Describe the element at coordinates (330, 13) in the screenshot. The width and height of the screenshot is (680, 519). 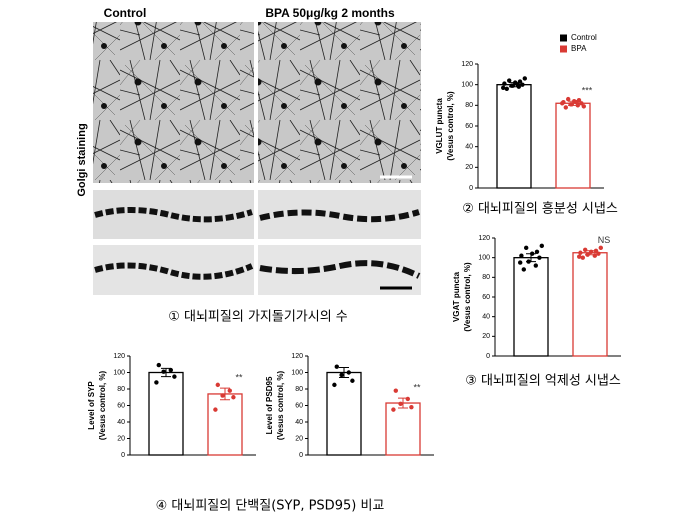
I see `column-label: BPA 50μg/kg 2 months` at that location.